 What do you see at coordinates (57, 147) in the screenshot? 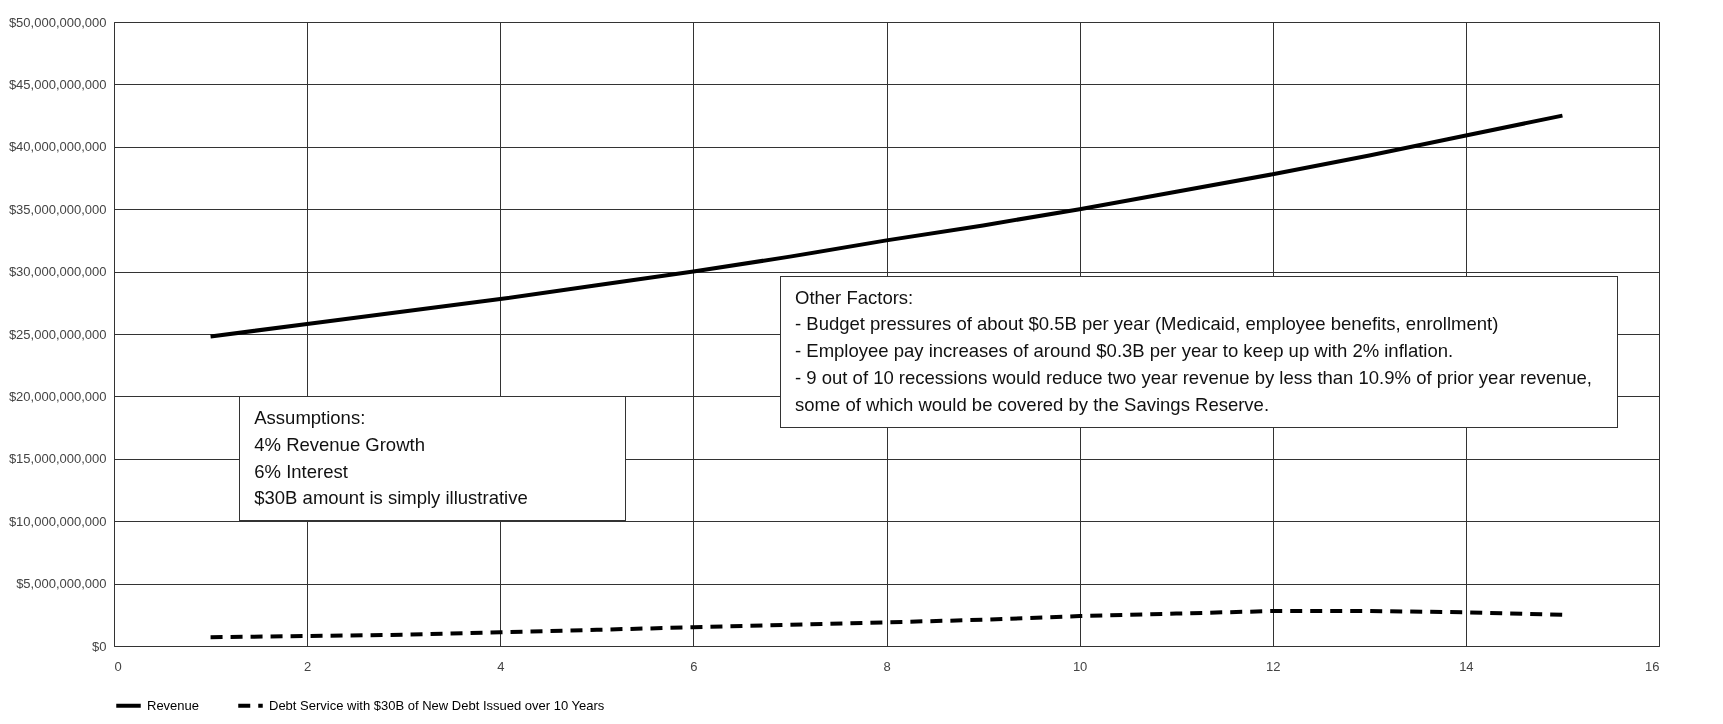
I see `y-tick-label: $40,000,000,000` at bounding box center [57, 147].